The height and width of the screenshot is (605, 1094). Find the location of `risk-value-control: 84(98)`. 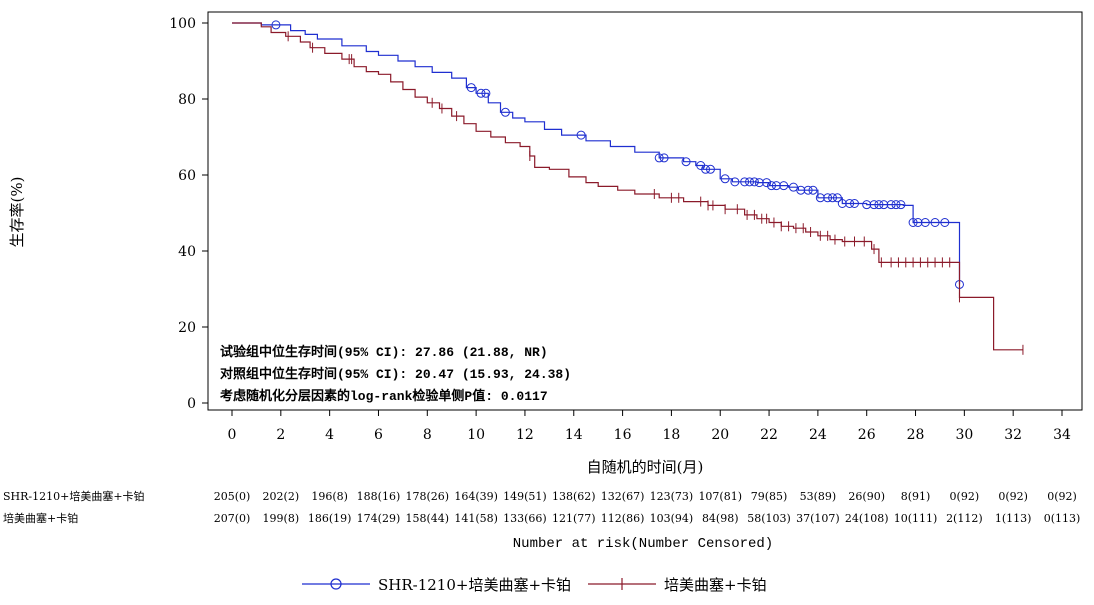

risk-value-control: 84(98) is located at coordinates (720, 518).